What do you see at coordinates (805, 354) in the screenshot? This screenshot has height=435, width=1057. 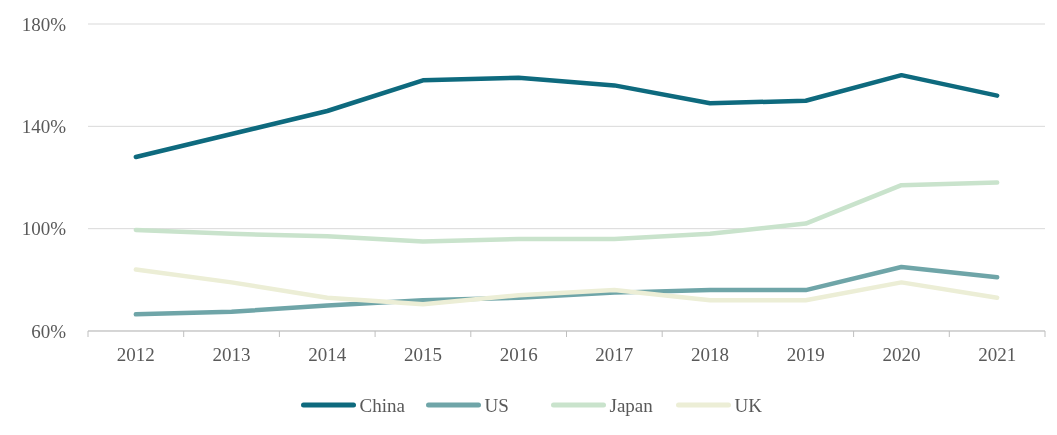 I see `x-tick-label: 2019` at bounding box center [805, 354].